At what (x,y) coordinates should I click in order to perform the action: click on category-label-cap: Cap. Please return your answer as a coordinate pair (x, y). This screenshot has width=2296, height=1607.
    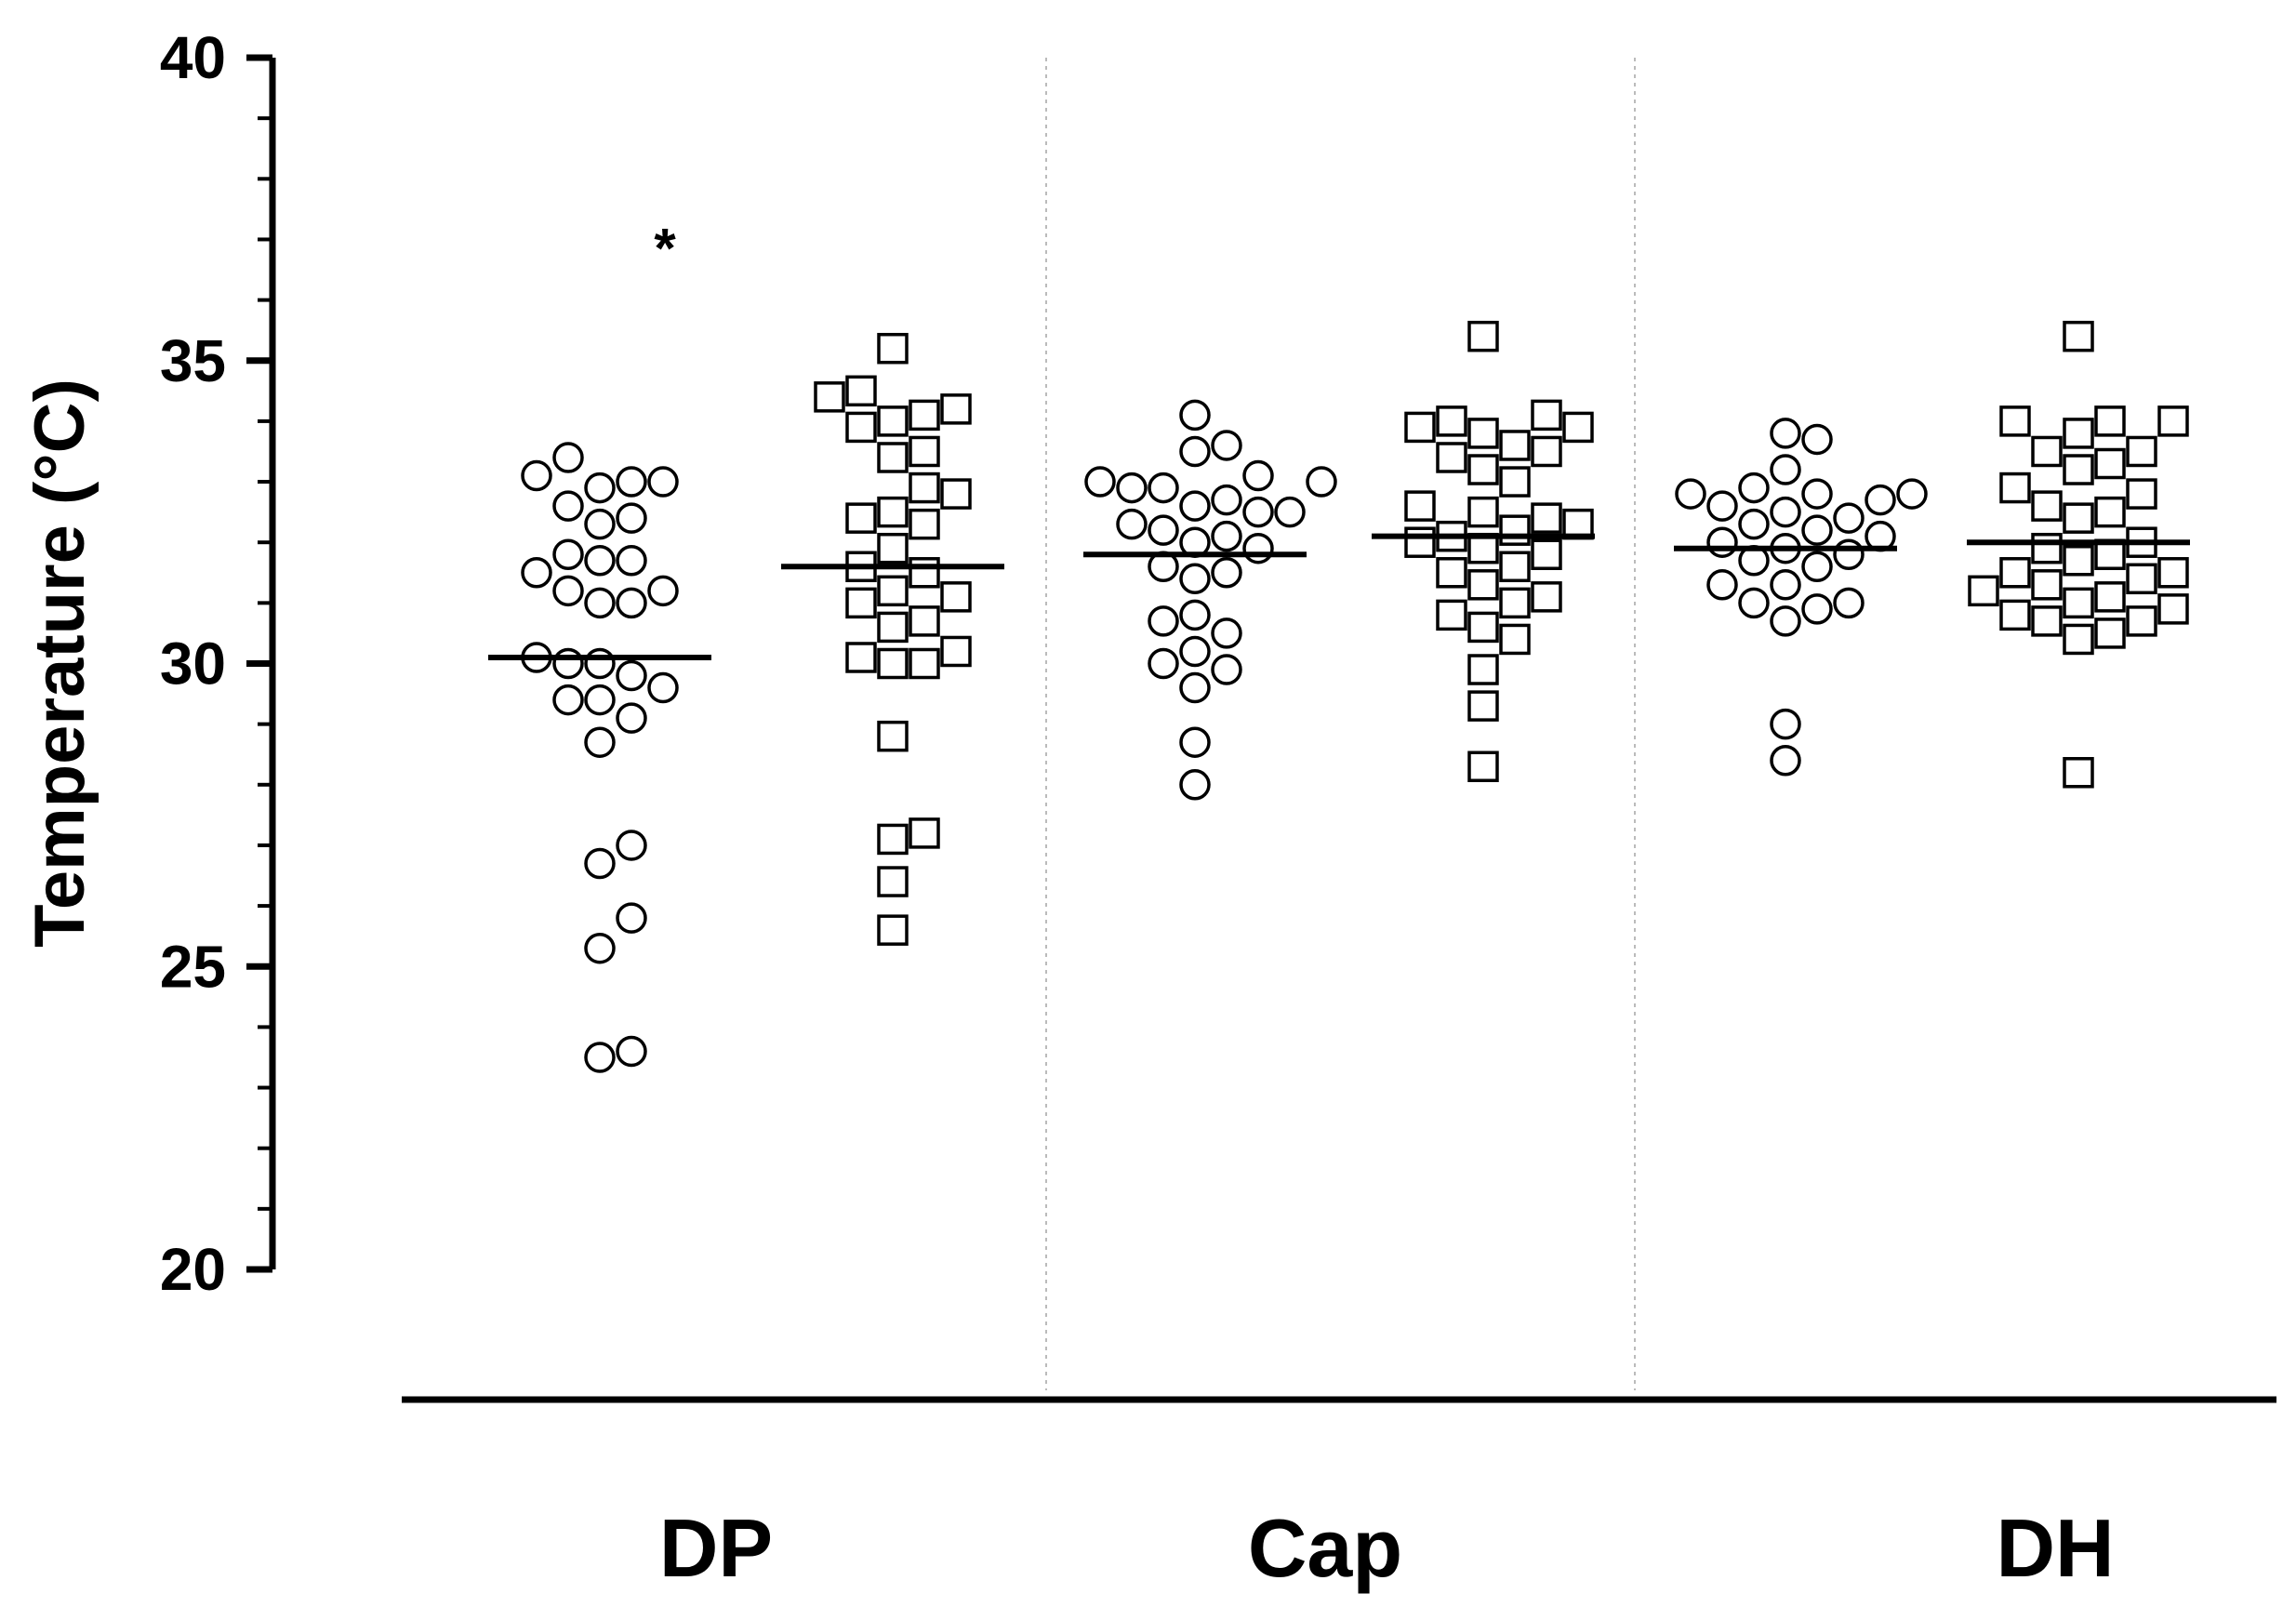
    Looking at the image, I should click on (1325, 1548).